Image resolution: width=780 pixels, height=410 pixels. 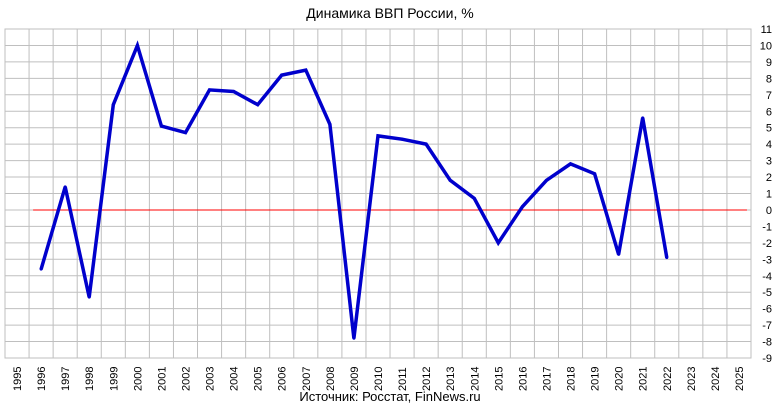 What do you see at coordinates (138, 379) in the screenshot?
I see `x-tick-label: 2000` at bounding box center [138, 379].